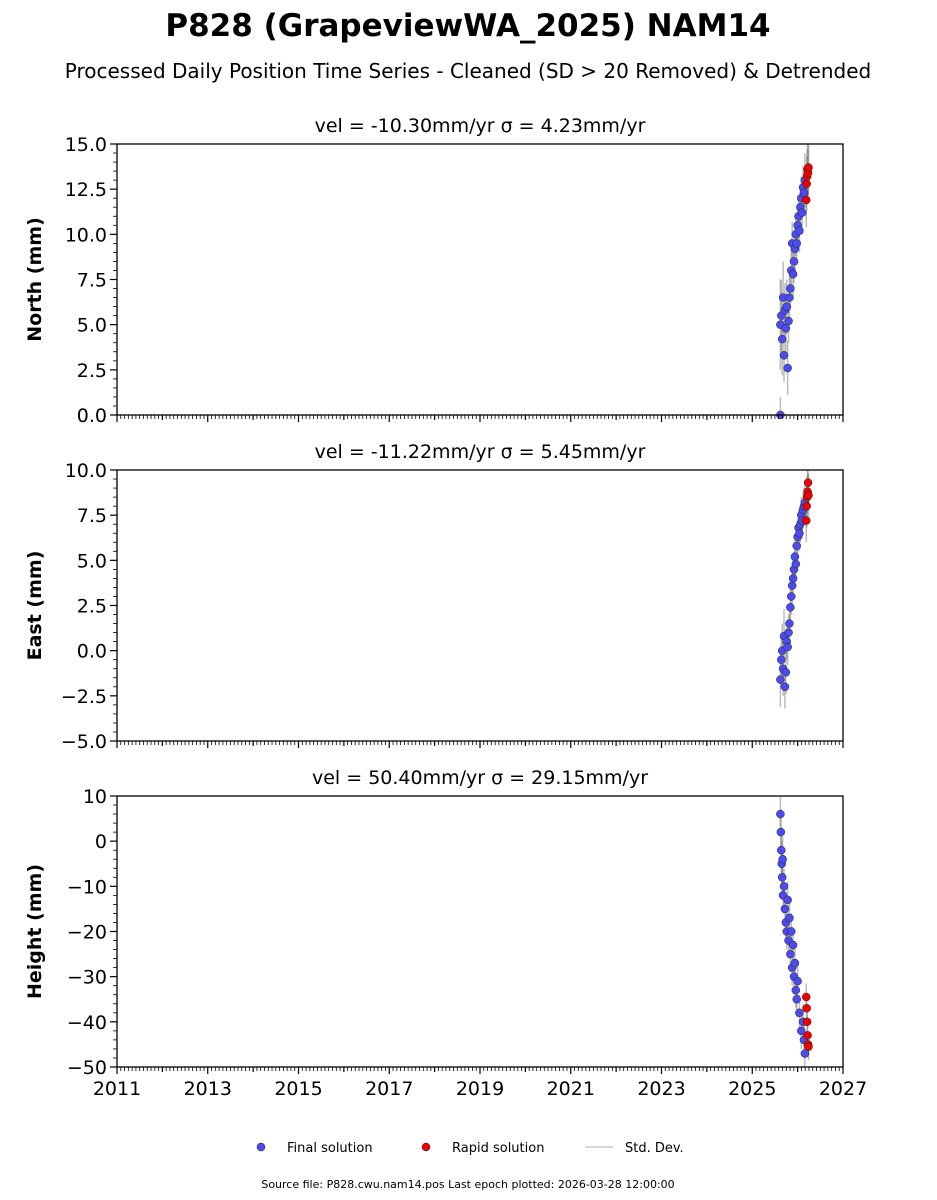 The height and width of the screenshot is (1200, 937). I want to click on x-tick-label: 2011, so click(117, 1089).